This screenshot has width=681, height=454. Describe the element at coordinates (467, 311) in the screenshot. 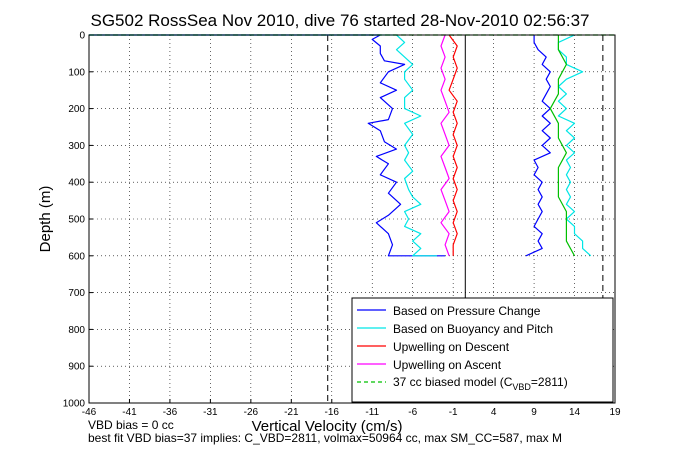

I see `legend-label-pressure: Based on Pressure Change` at that location.